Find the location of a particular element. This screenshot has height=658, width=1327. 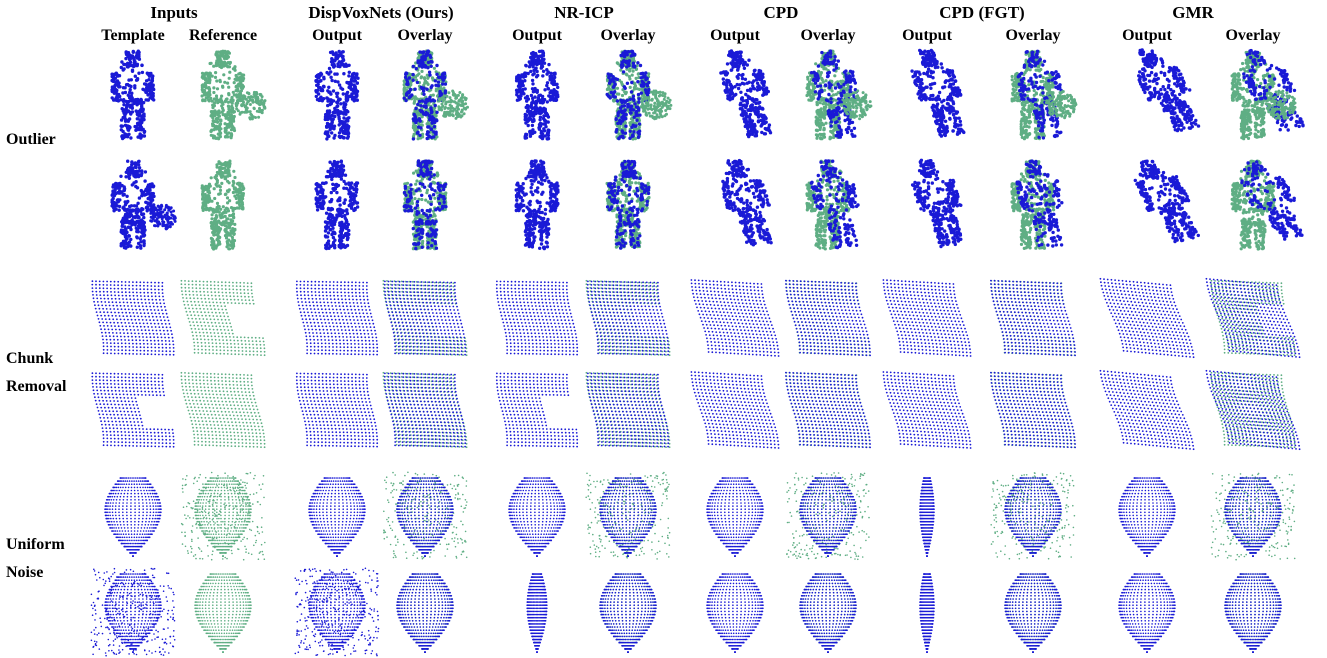

row-label-uniform-noise: Uniform Noise is located at coordinates (35, 559).